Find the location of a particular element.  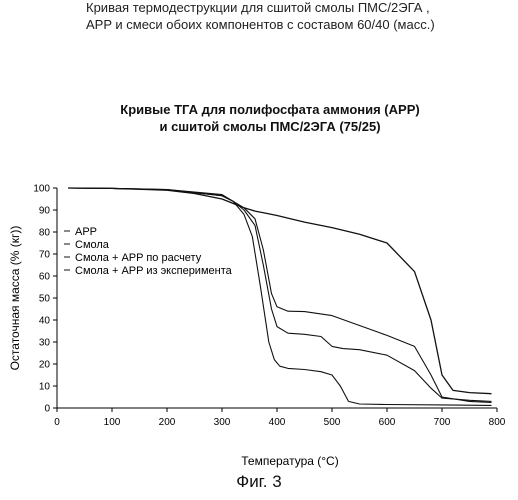

x-tick-label: 0 is located at coordinates (57, 422).